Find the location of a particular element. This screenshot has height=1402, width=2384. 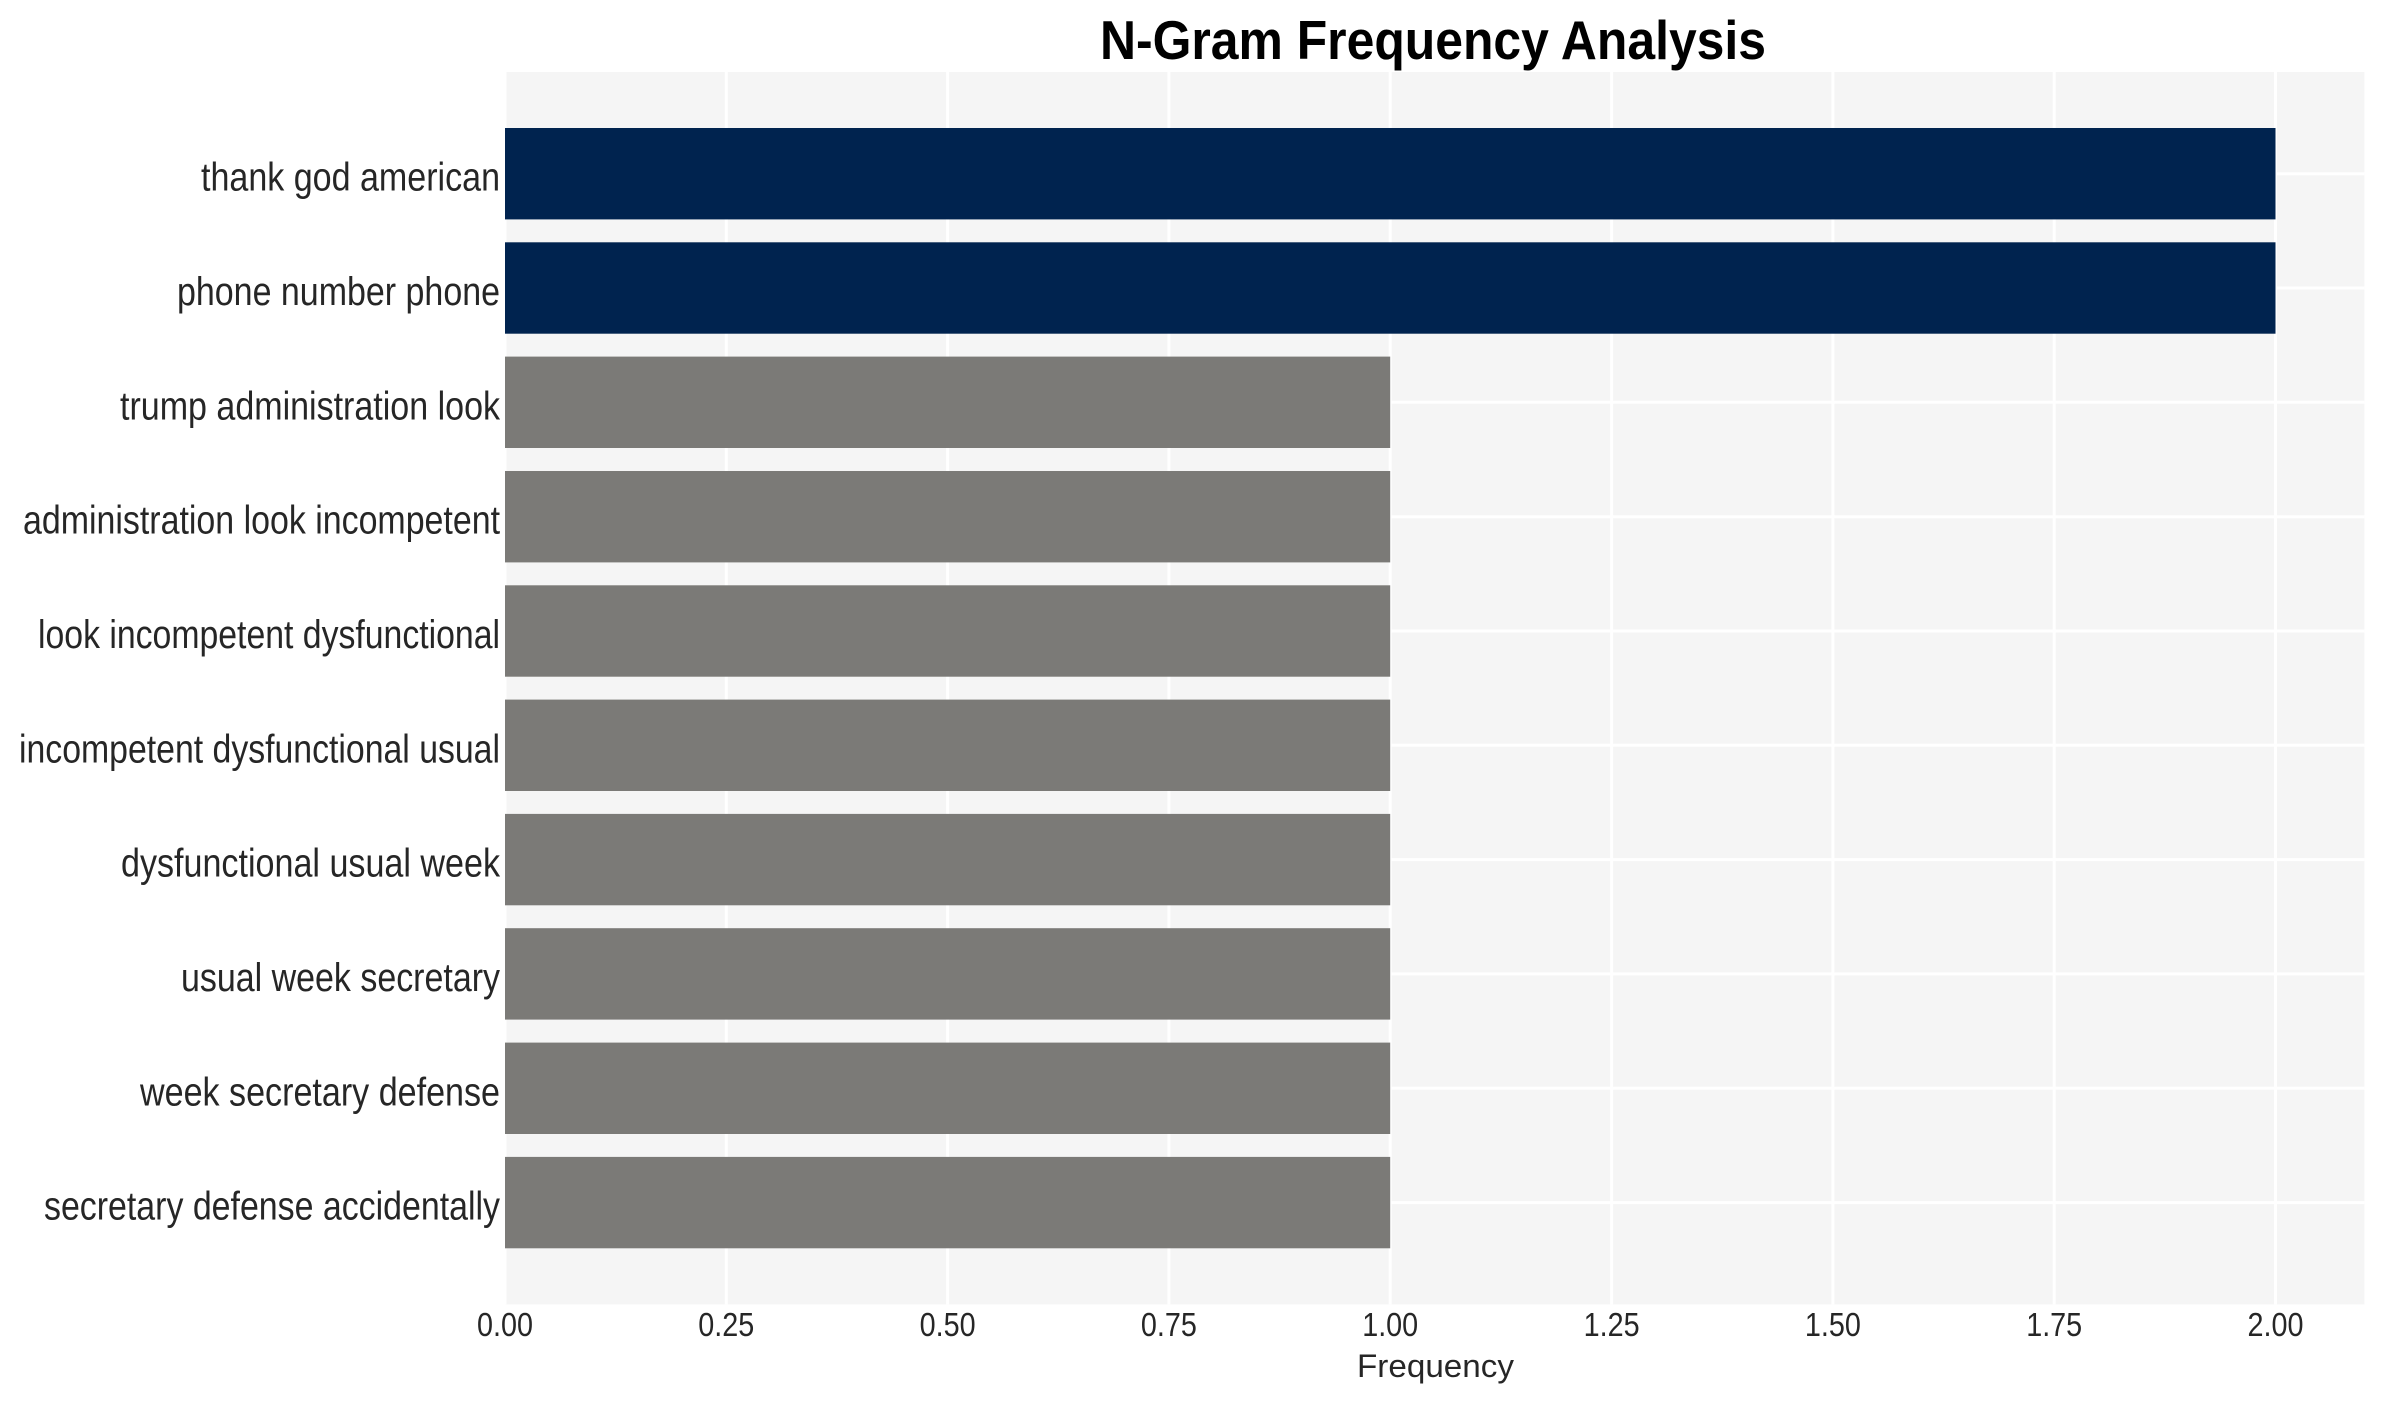

svg-text:incompetent dysfunctional usua: incompetent dysfunctional usual is located at coordinates (259, 749).